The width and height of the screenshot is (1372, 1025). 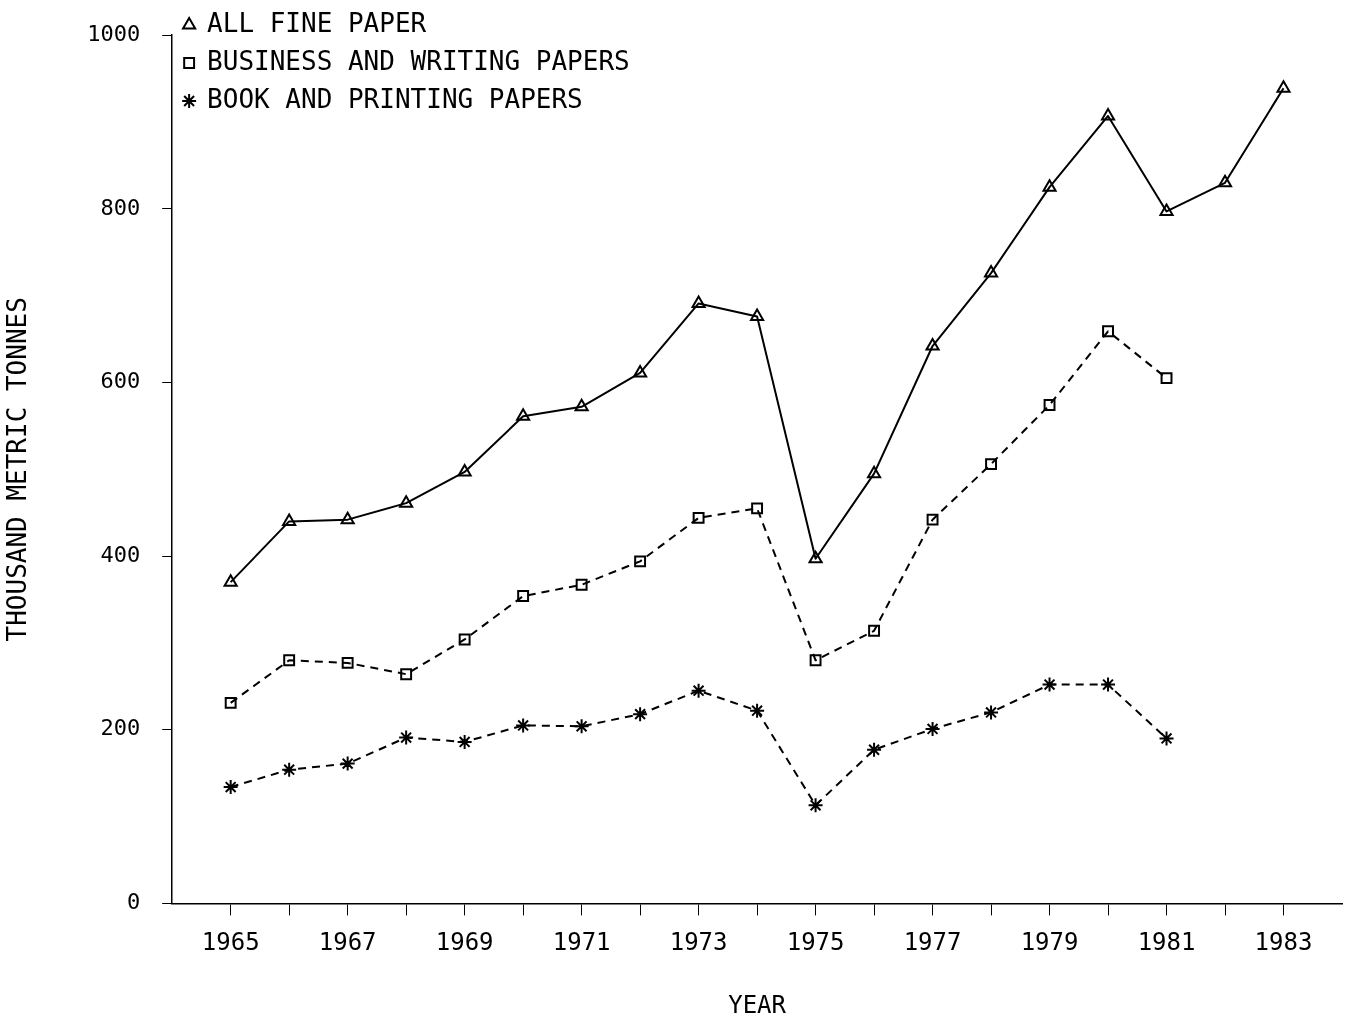 What do you see at coordinates (698, 942) in the screenshot?
I see `x-tick-label: 1973` at bounding box center [698, 942].